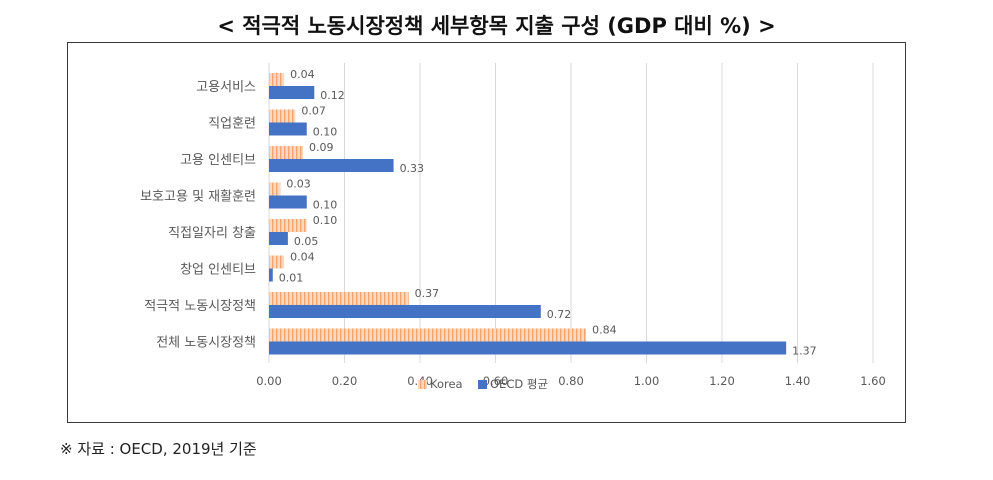  I want to click on legend-swatch-oecd, so click(482, 384).